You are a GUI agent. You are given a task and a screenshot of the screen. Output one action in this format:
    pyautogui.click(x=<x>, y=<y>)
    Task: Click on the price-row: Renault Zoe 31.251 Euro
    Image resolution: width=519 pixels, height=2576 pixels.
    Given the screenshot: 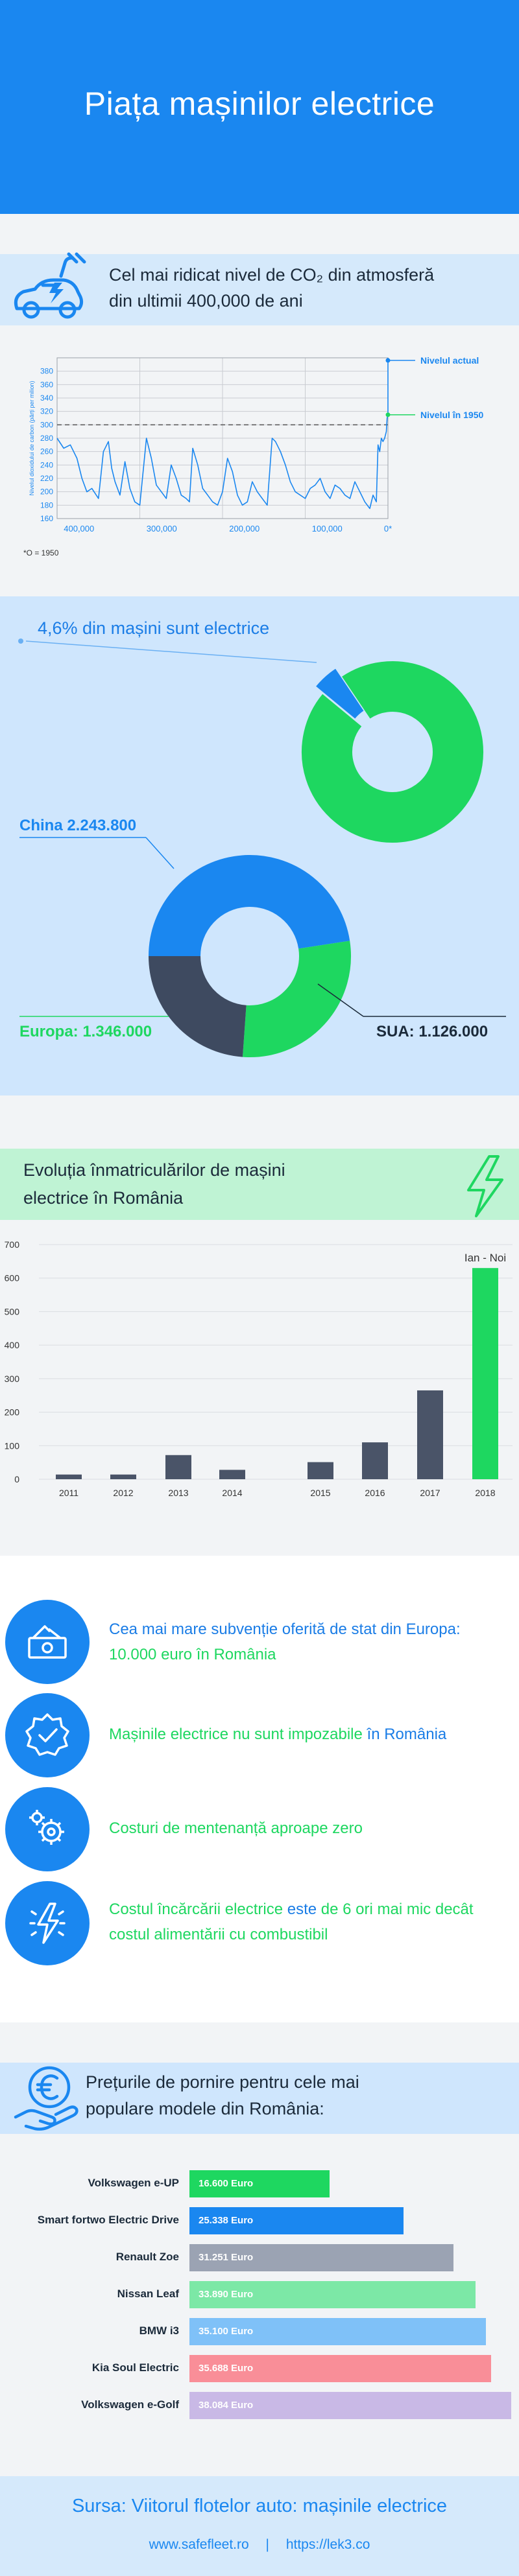 What is the action you would take?
    pyautogui.click(x=259, y=2257)
    